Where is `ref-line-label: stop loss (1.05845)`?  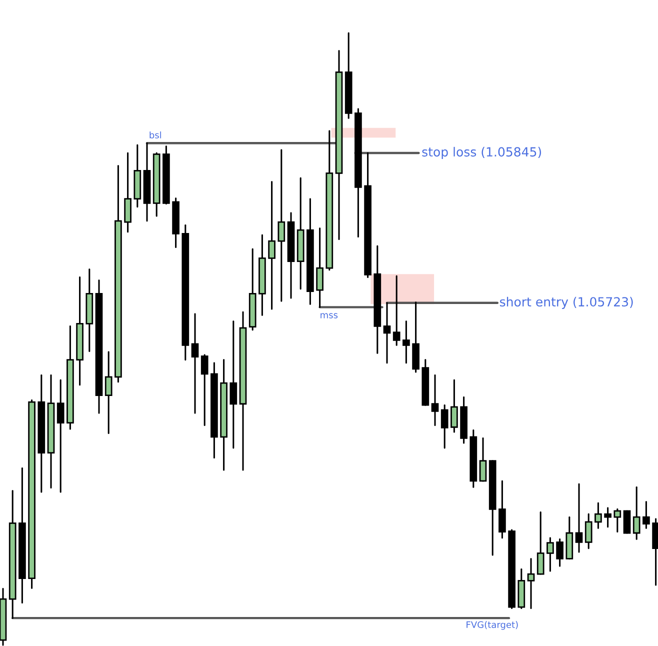 ref-line-label: stop loss (1.05845) is located at coordinates (482, 152).